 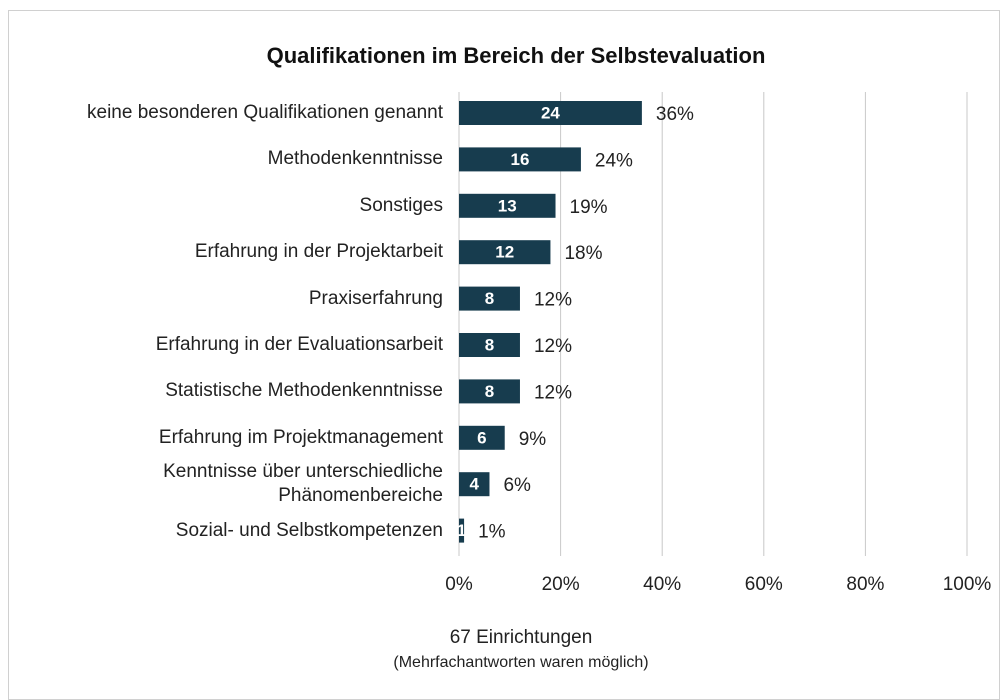 I want to click on category-label: Erfahrung in der Projektarbeit, so click(x=318, y=252).